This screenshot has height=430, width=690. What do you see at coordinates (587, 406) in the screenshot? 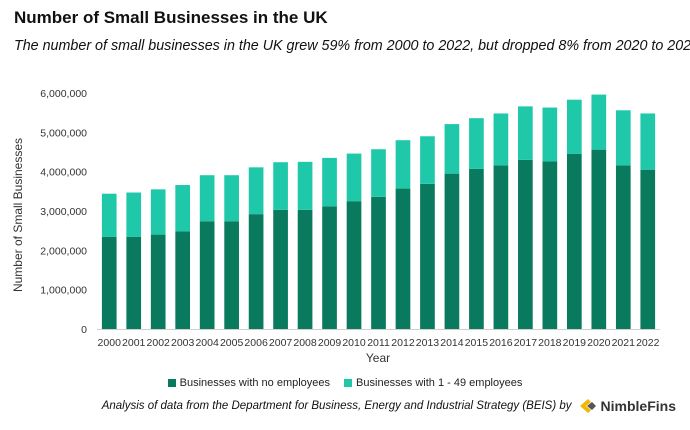
I see `nimblefins-logo-icon` at bounding box center [587, 406].